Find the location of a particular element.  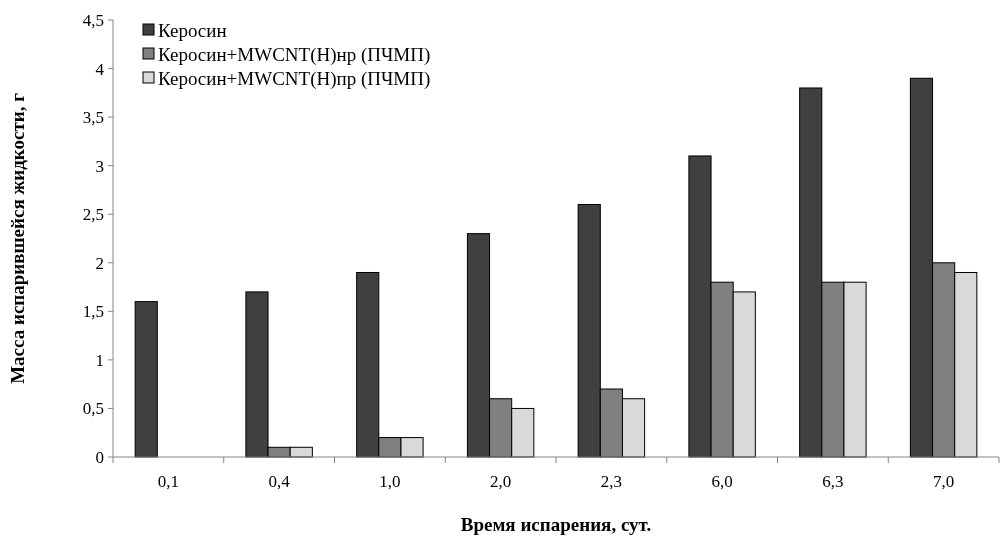

y-tick-label: 3,5 is located at coordinates (93, 118).